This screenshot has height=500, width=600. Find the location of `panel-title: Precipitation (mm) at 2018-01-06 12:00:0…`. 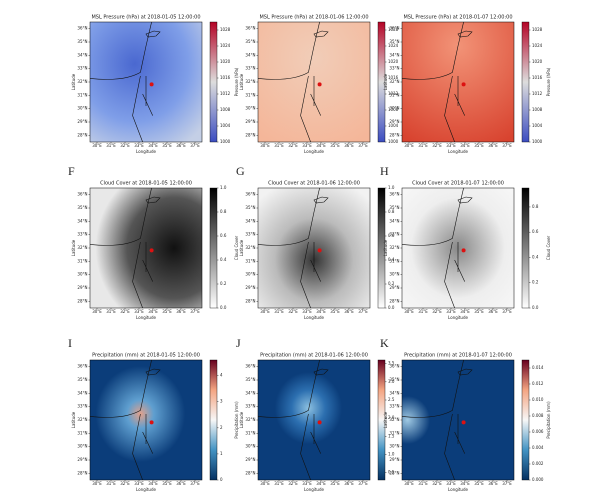

panel-title: Precipitation (mm) at 2018-01-06 12:00:0… is located at coordinates (314, 356).